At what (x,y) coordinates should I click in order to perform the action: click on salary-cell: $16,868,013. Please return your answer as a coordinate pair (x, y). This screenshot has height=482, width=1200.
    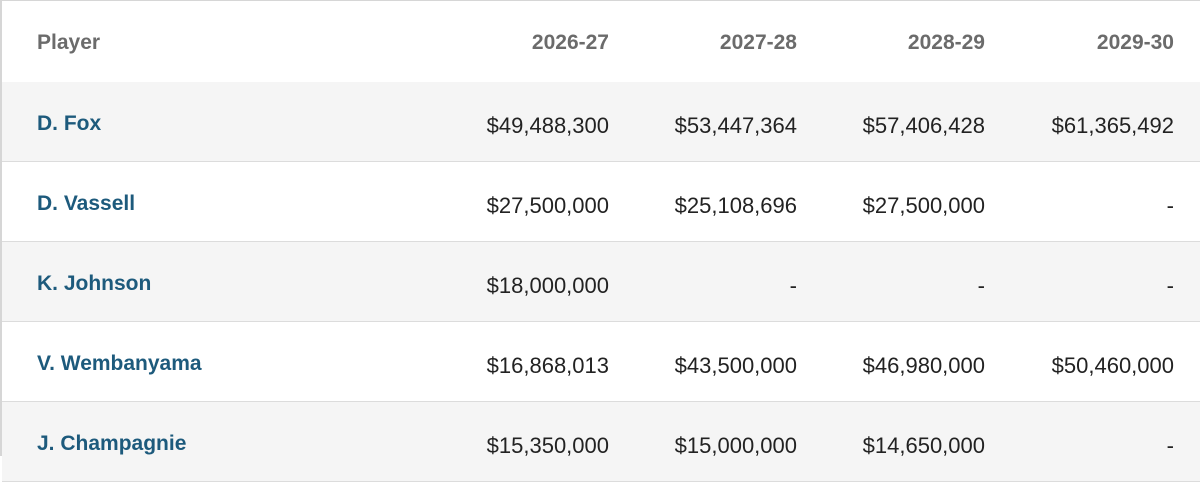
    Looking at the image, I should click on (547, 365).